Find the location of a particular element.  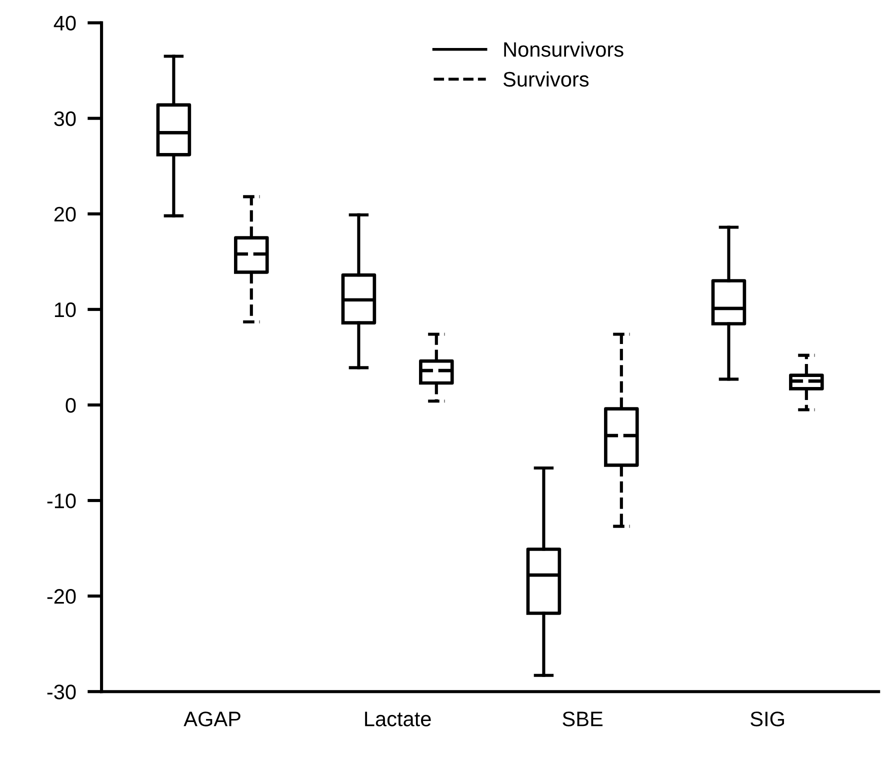

y-tick-label: -30 is located at coordinates (61, 692).